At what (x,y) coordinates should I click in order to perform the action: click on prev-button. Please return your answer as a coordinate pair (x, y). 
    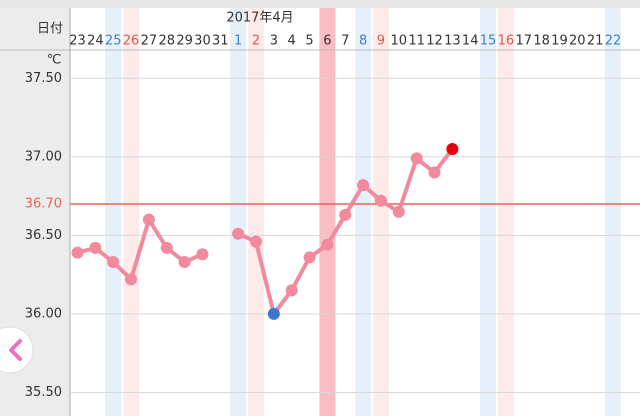
    Looking at the image, I should click on (17, 350).